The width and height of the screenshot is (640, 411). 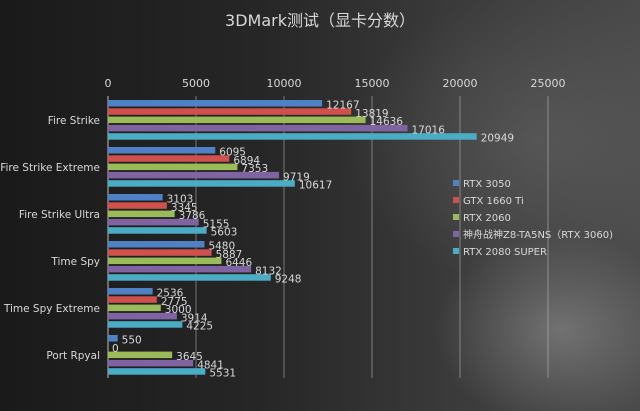 What do you see at coordinates (372, 83) in the screenshot?
I see `x-tick-label: 15000` at bounding box center [372, 83].